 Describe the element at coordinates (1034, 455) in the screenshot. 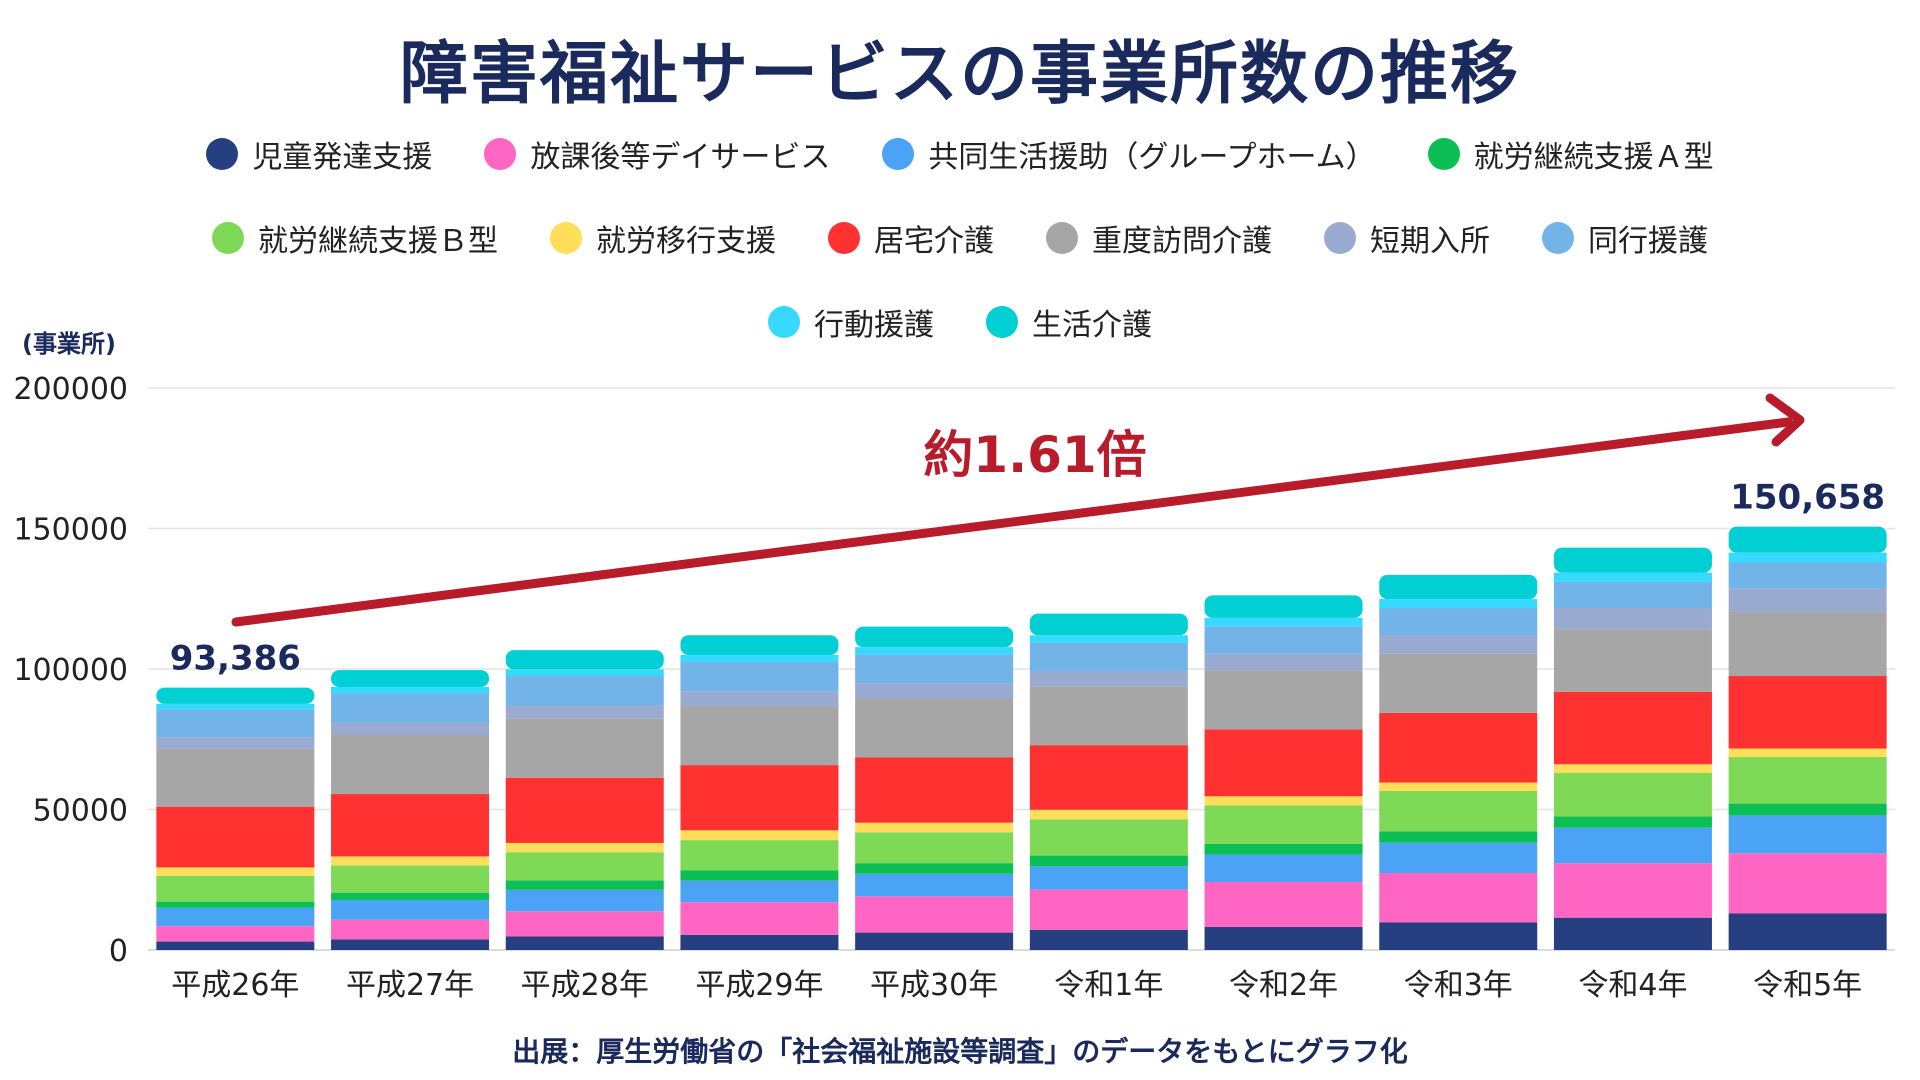

I see `growth-annotation: 約1.61倍` at that location.